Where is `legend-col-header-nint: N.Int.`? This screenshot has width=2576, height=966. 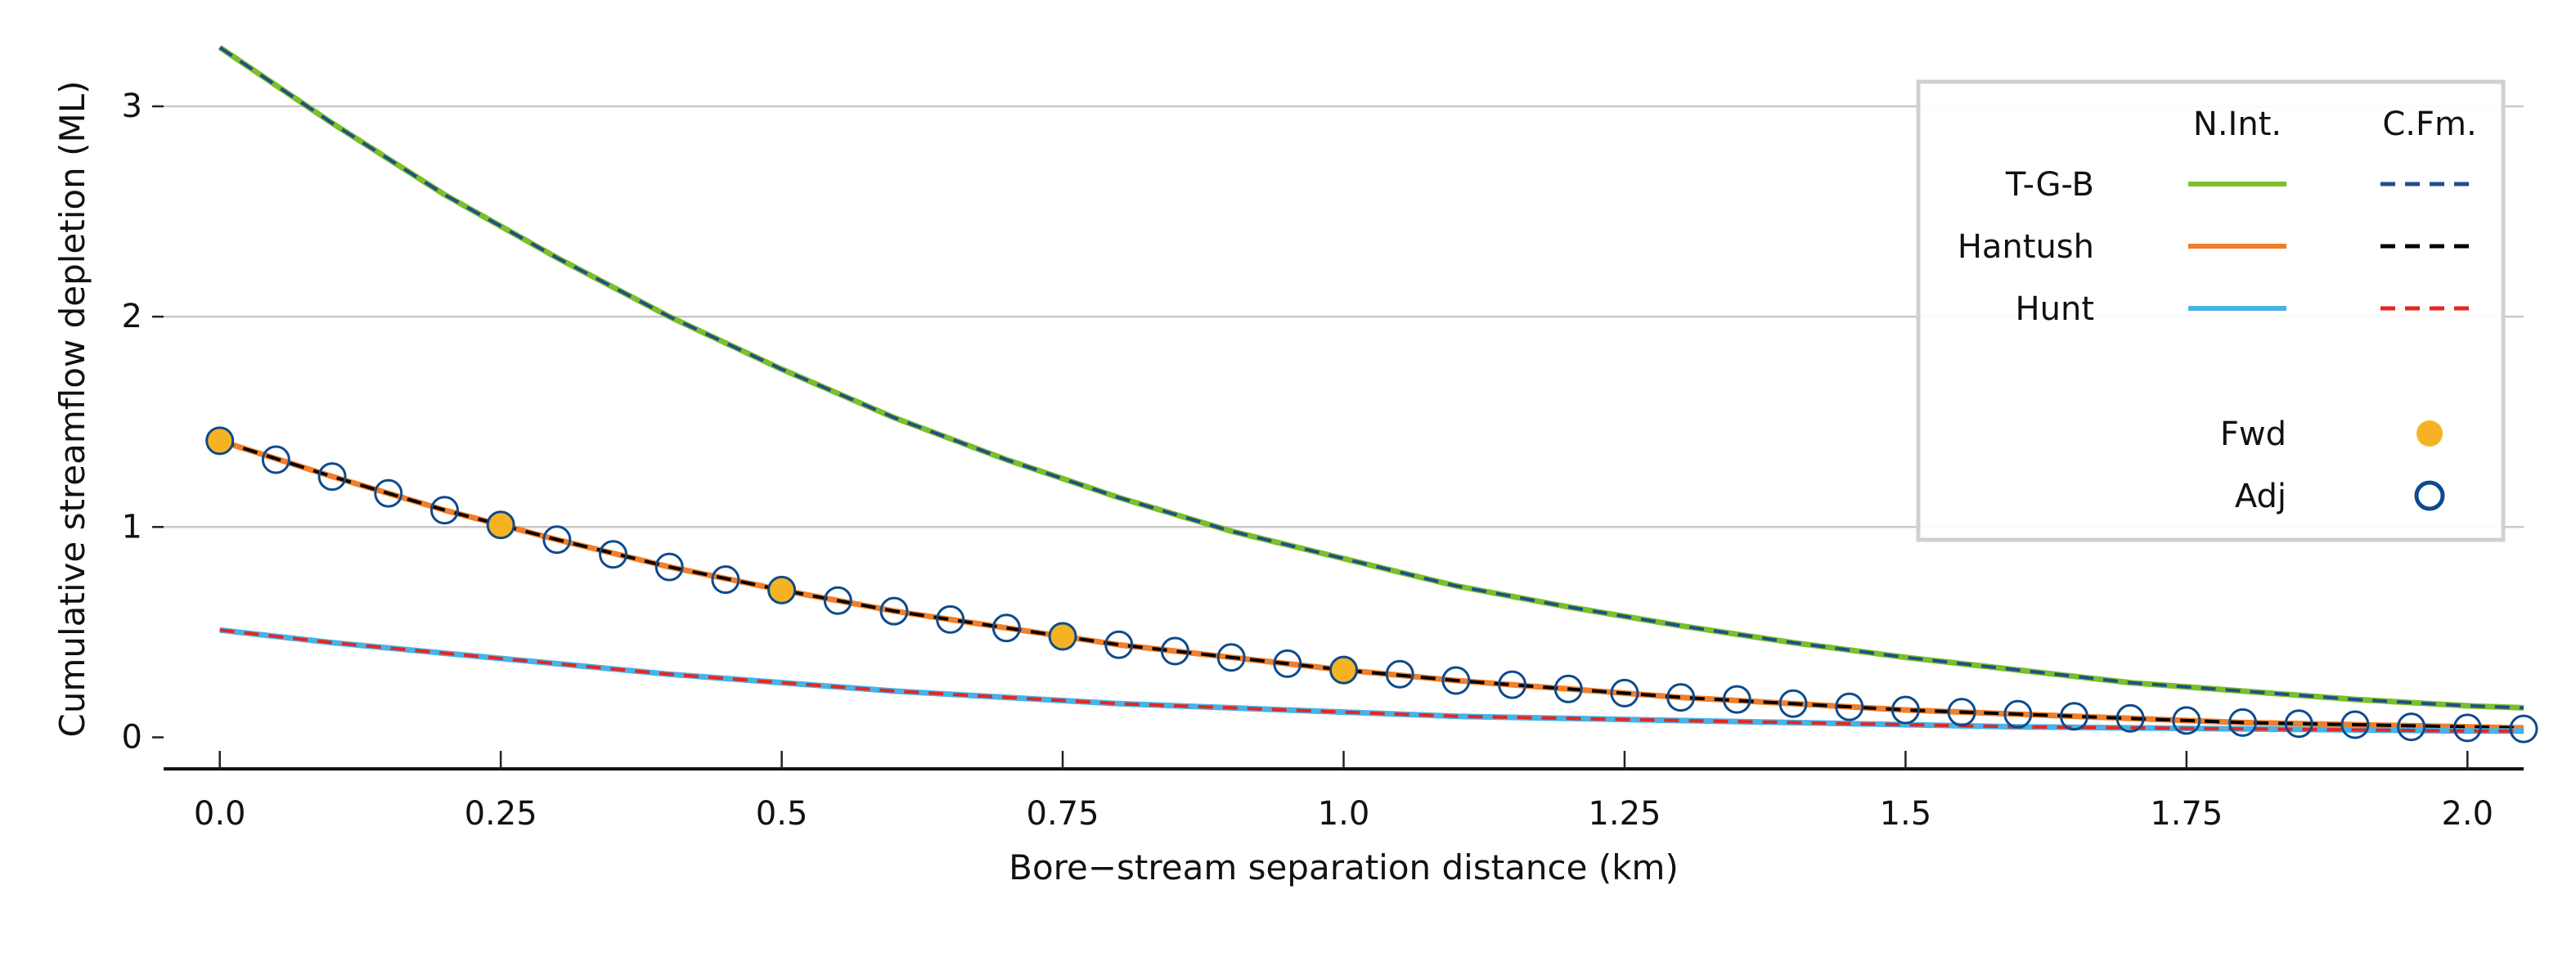
legend-col-header-nint: N.Int. is located at coordinates (2237, 125).